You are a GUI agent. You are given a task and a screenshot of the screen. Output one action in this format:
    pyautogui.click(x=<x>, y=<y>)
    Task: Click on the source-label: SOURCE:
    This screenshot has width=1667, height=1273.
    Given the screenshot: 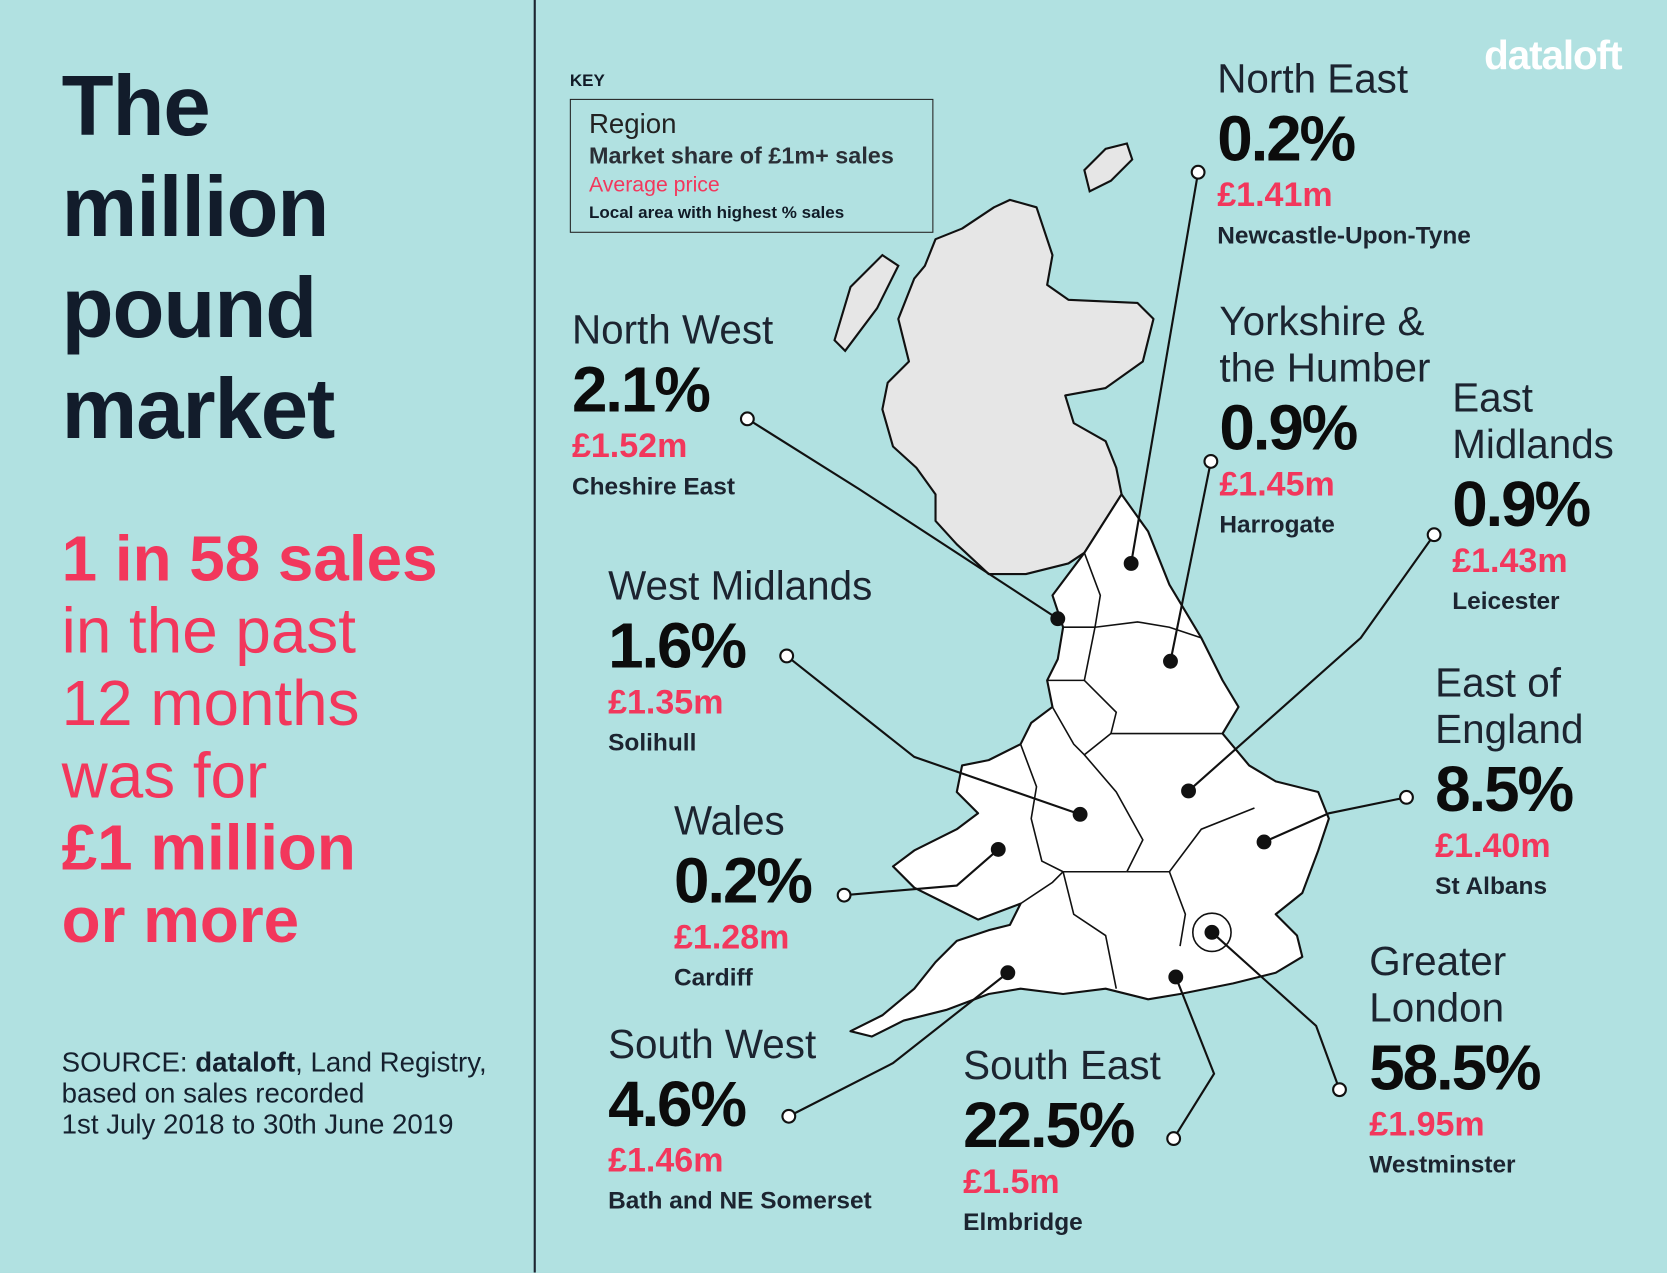 What is the action you would take?
    pyautogui.click(x=124, y=1062)
    